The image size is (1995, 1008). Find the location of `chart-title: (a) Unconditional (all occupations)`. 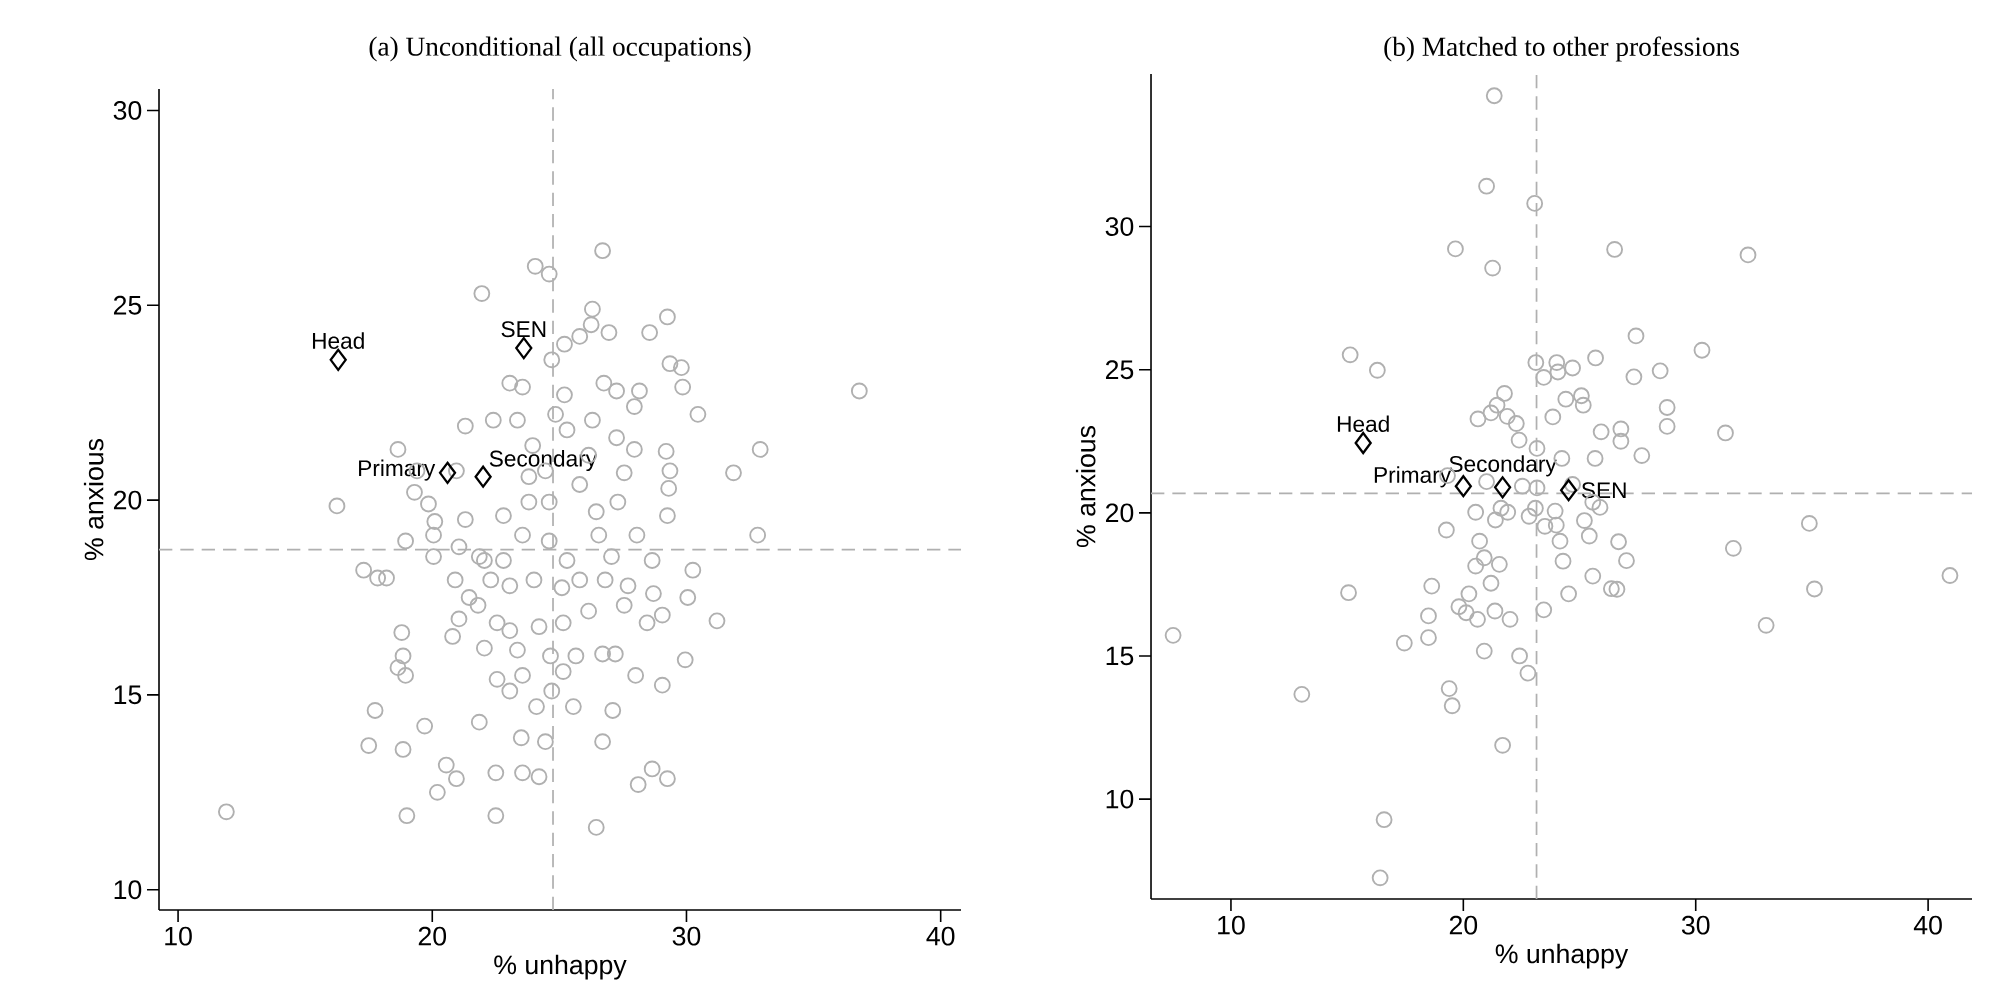

chart-title: (a) Unconditional (all occupations) is located at coordinates (560, 49).